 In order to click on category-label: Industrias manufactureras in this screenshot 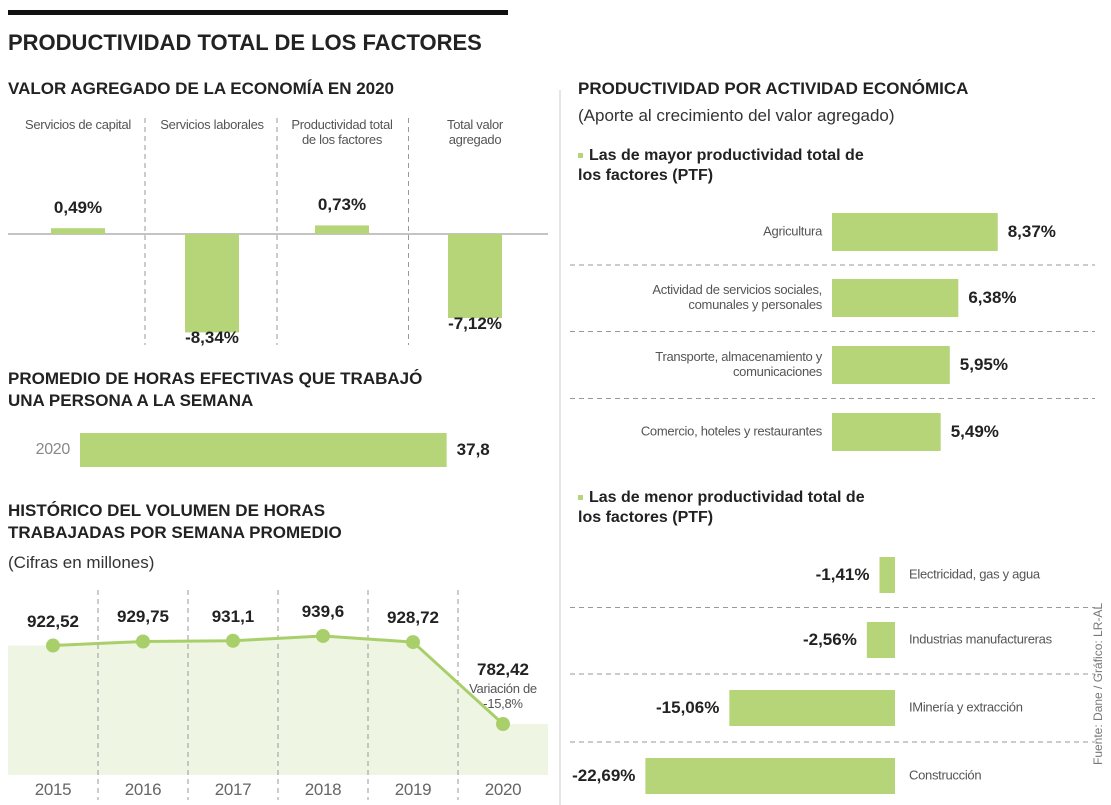, I will do `click(980, 639)`.